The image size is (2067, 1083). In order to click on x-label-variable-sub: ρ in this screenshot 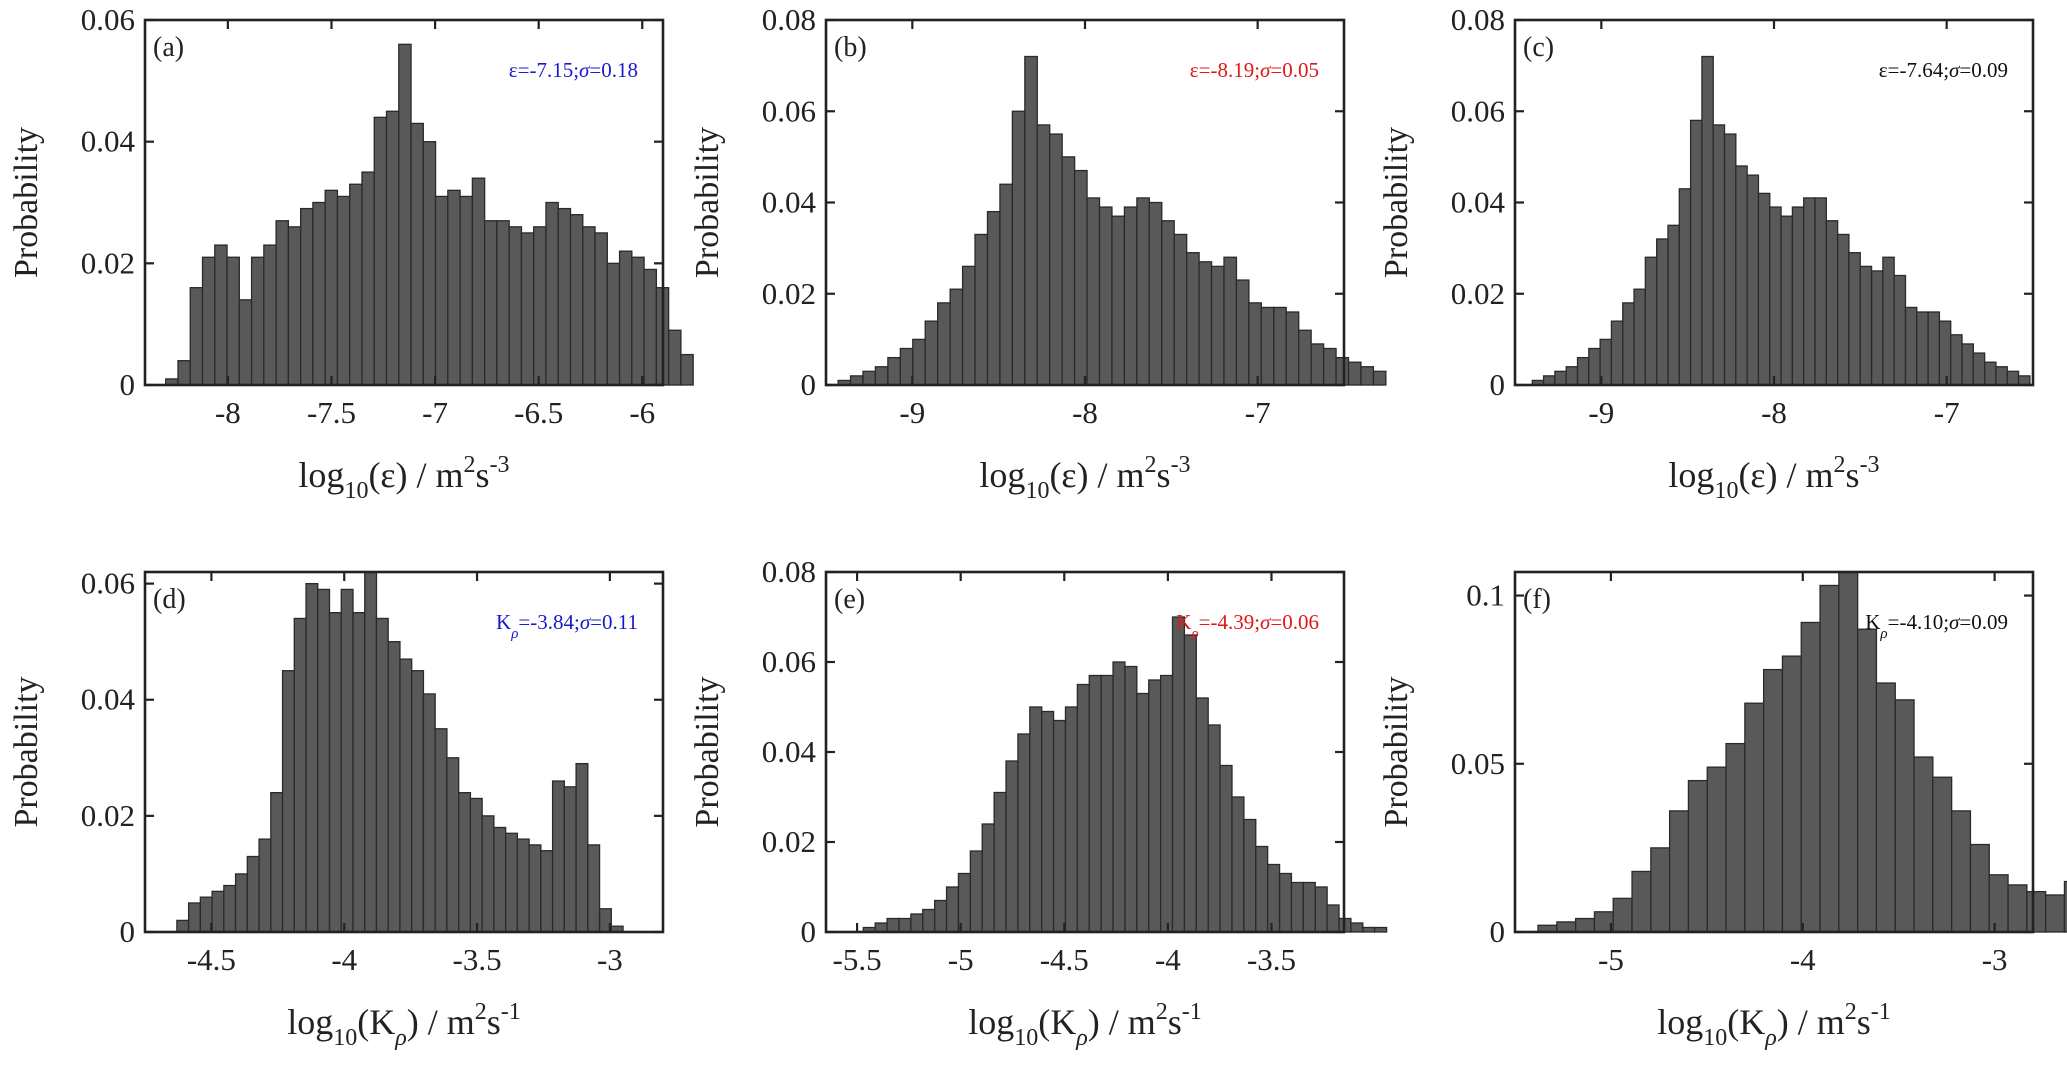, I will do `click(1081, 1038)`.